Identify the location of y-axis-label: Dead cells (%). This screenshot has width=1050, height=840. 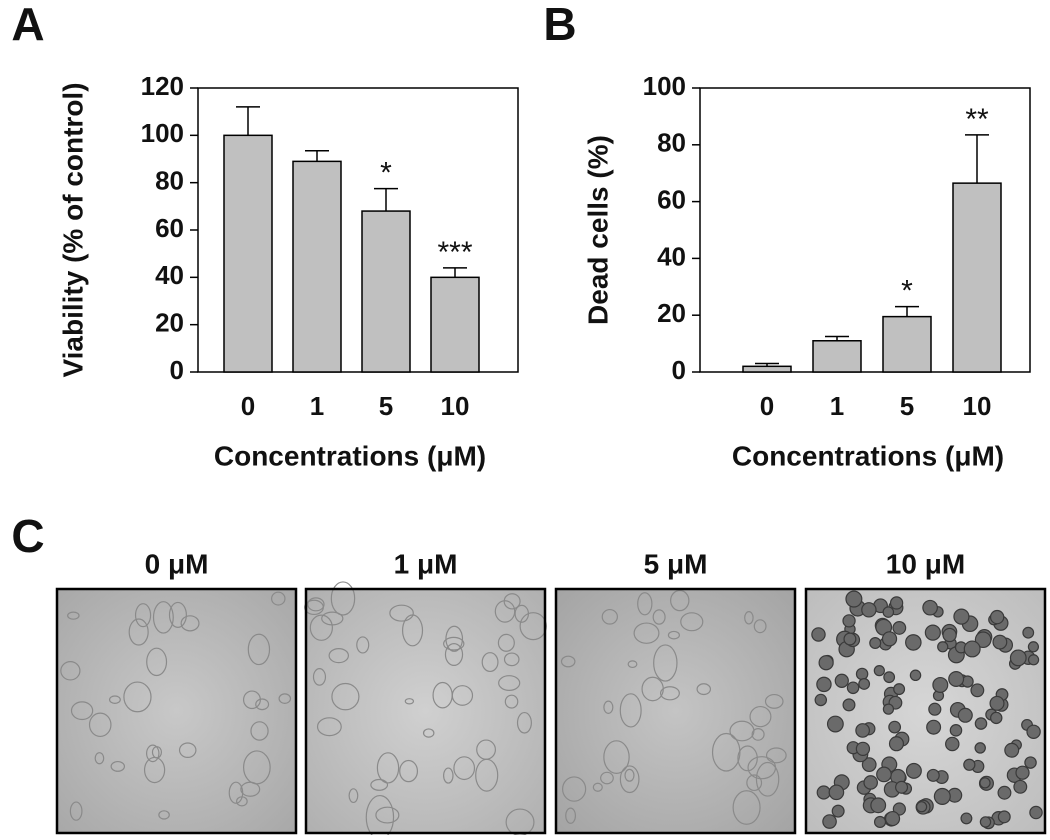
(597, 230).